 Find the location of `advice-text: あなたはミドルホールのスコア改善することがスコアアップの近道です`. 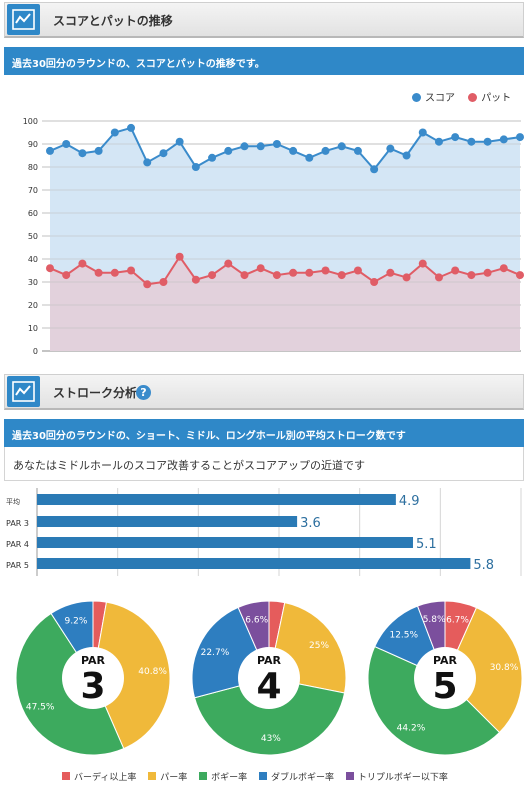

advice-text: あなたはミドルホールのスコア改善することがスコアアップの近道です is located at coordinates (264, 464).